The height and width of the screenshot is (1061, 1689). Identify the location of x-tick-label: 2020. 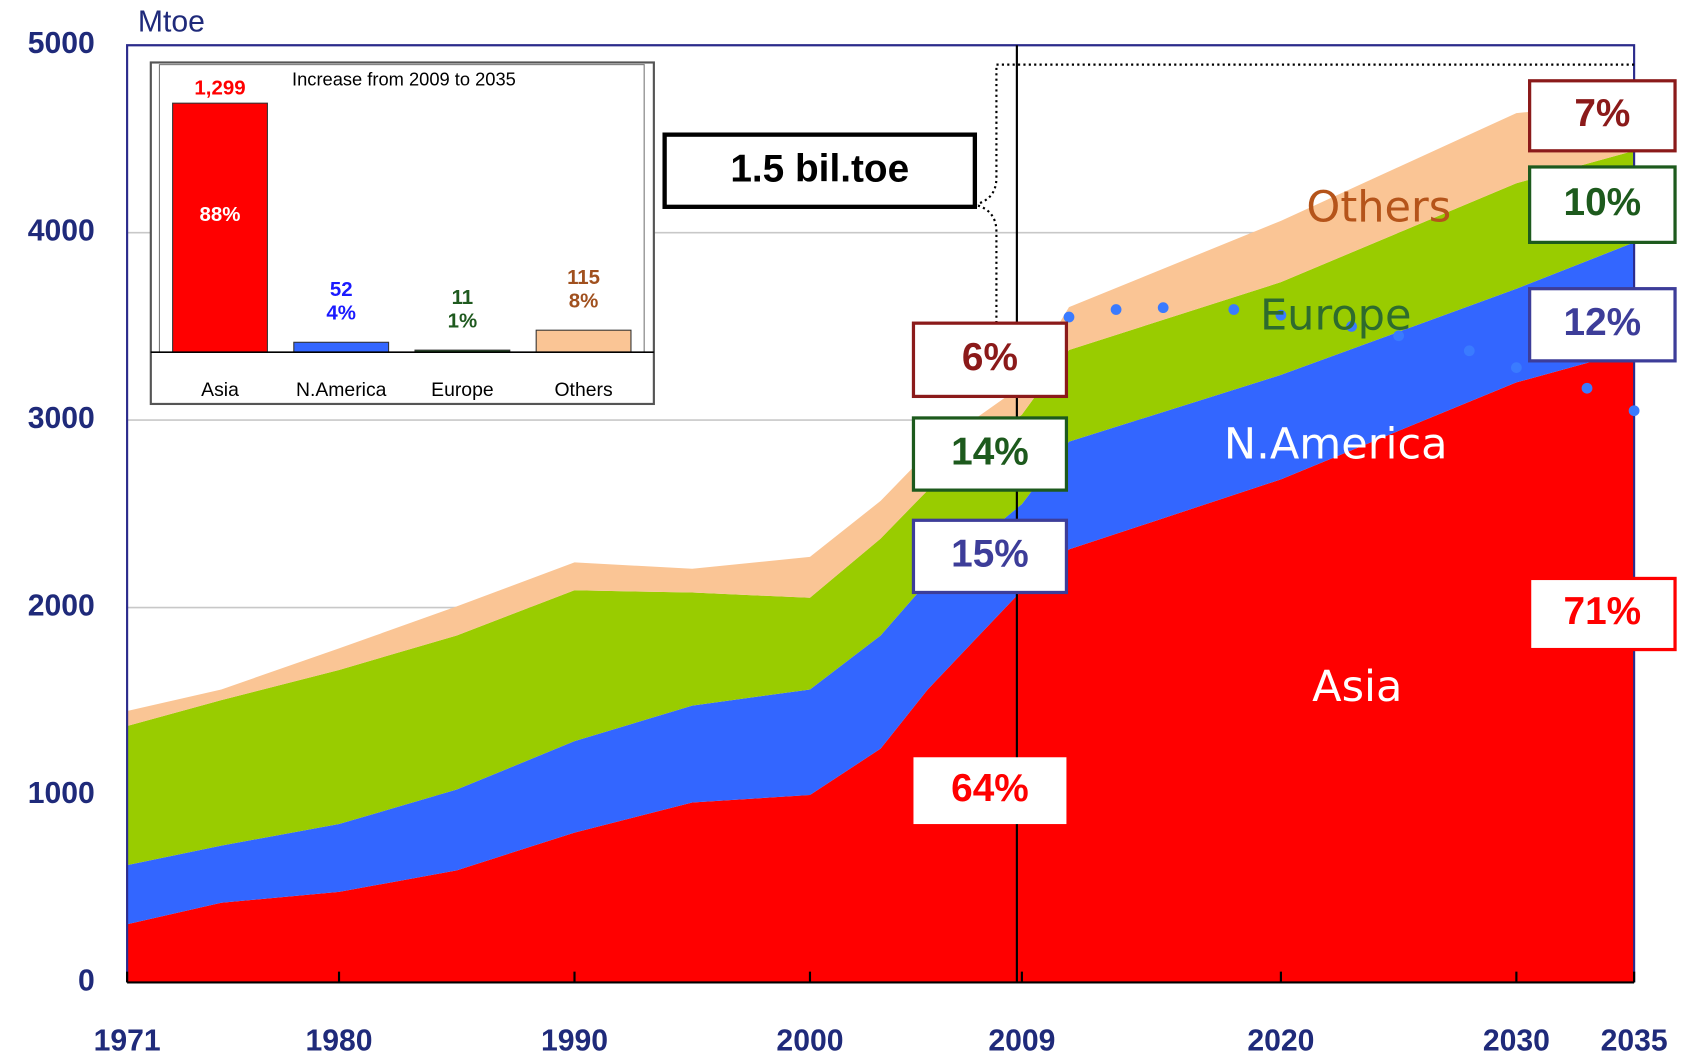
(1280, 1041).